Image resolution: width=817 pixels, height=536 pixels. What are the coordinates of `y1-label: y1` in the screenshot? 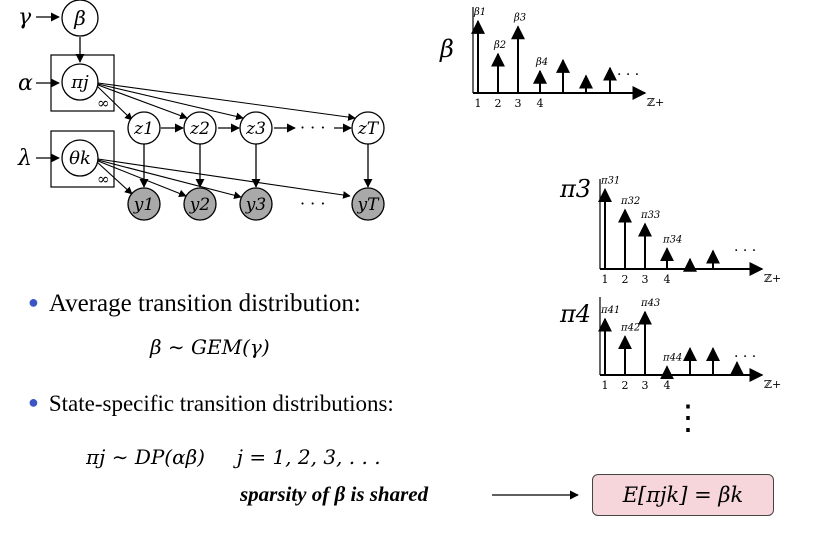 It's located at (143, 205).